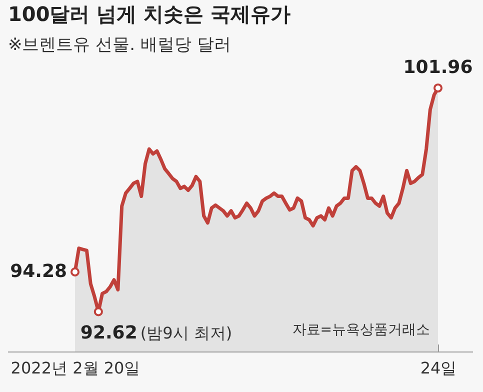 The width and height of the screenshot is (483, 392). What do you see at coordinates (119, 45) in the screenshot?
I see `chart-subtitle: ※브렌트유 선물. 배럴당 달러` at bounding box center [119, 45].